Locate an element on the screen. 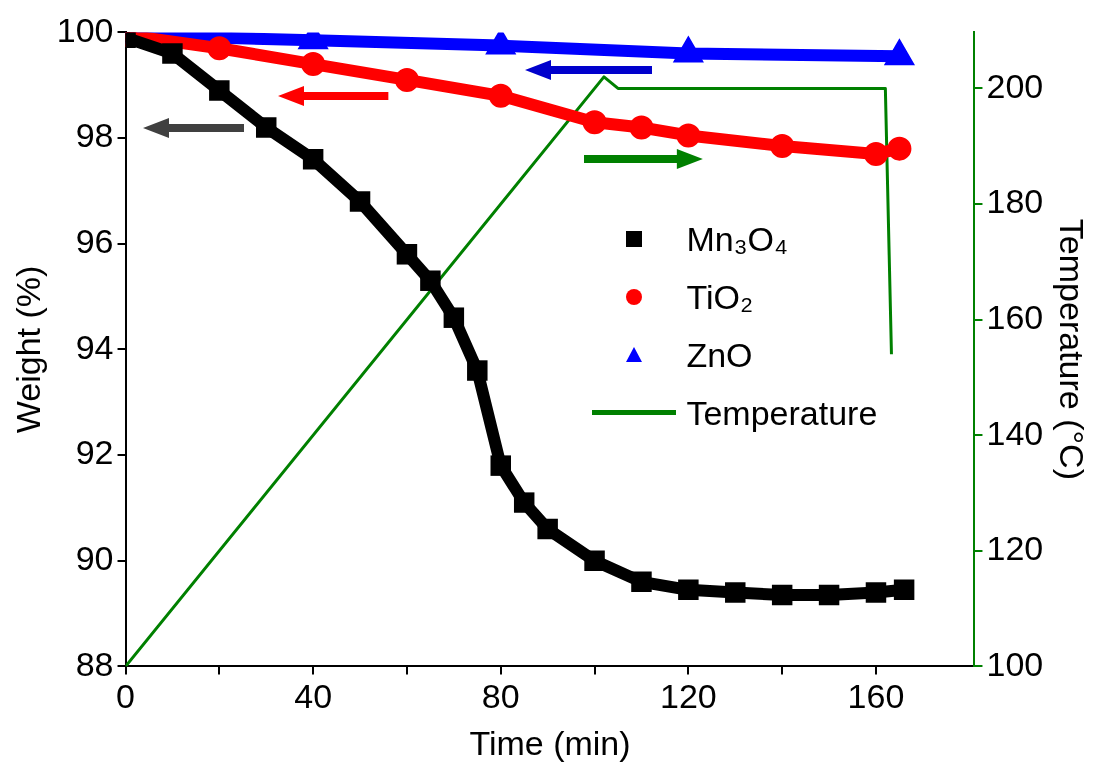  legend-label: ZnO is located at coordinates (719, 355).